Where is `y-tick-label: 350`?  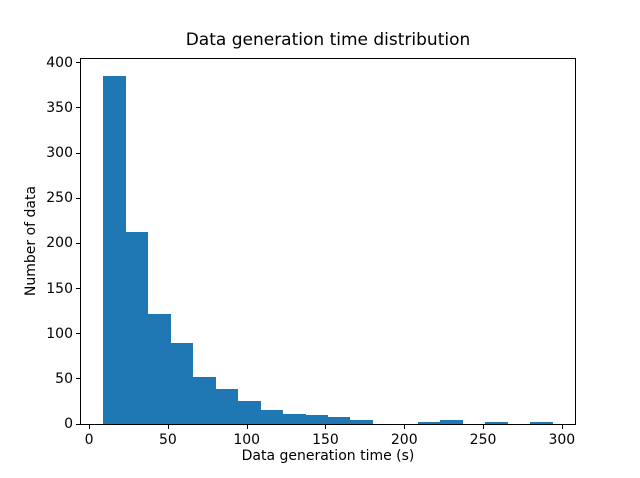
y-tick-label: 350 is located at coordinates (59, 107).